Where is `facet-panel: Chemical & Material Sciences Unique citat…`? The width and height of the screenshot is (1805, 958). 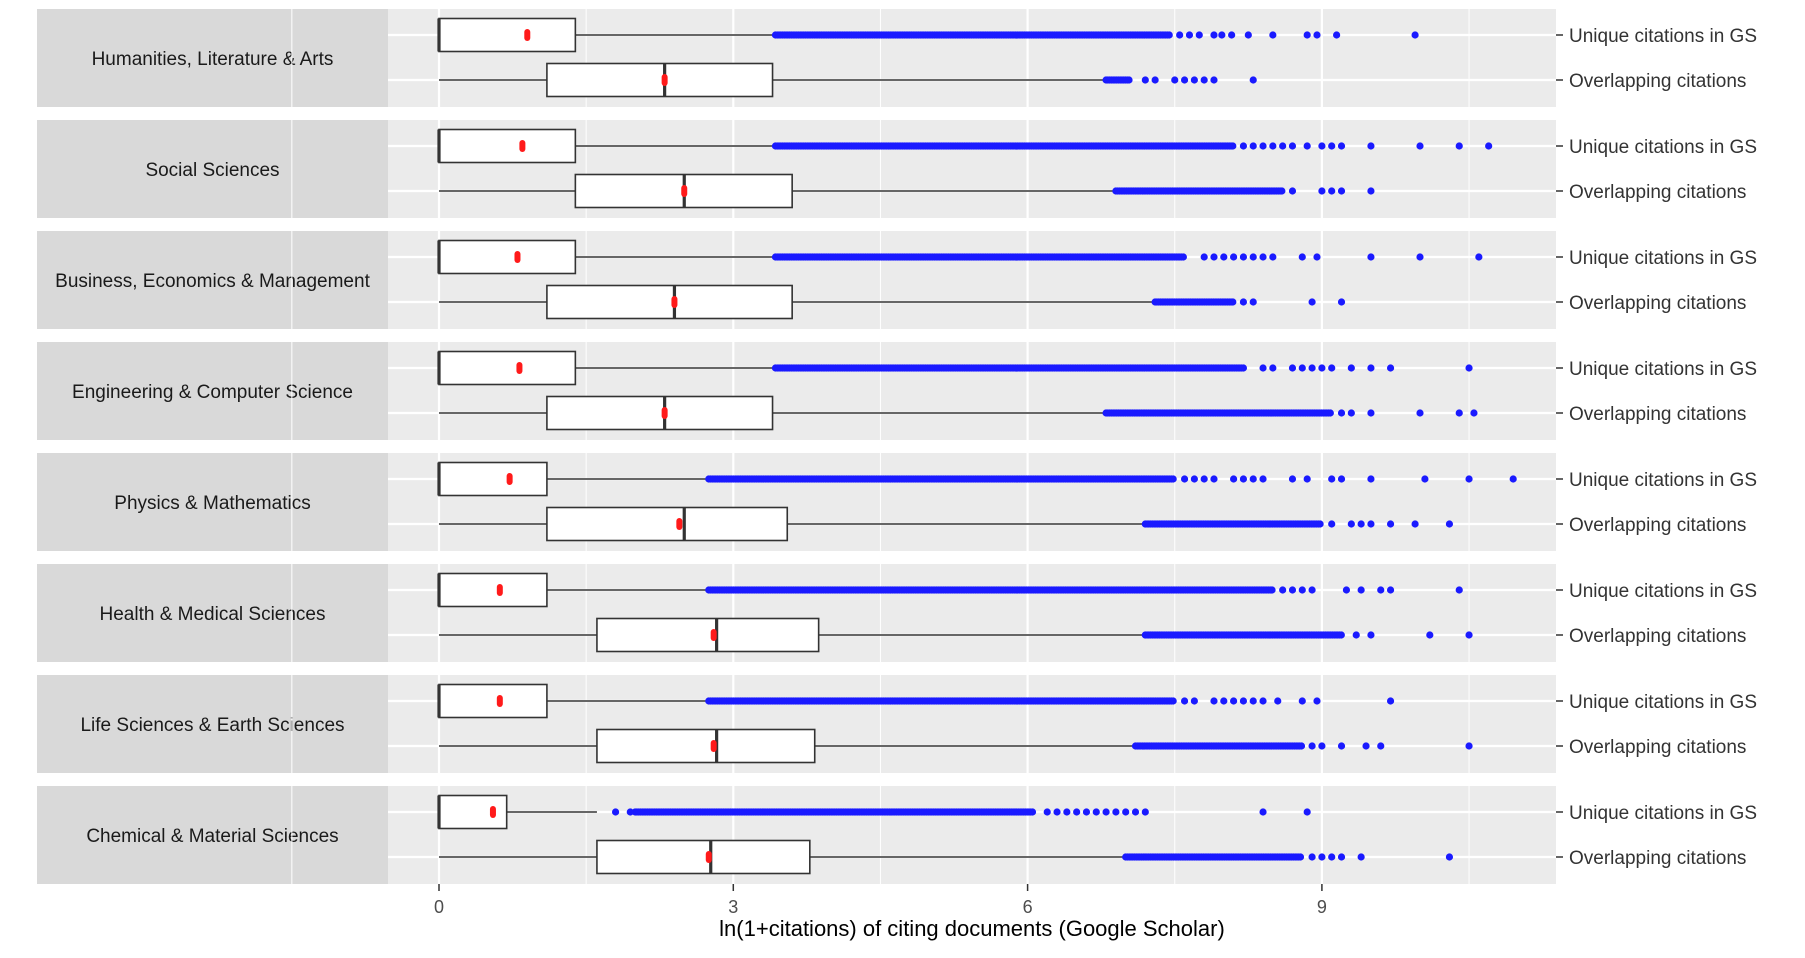
facet-panel: Chemical & Material Sciences Unique citat… is located at coordinates (897, 835).